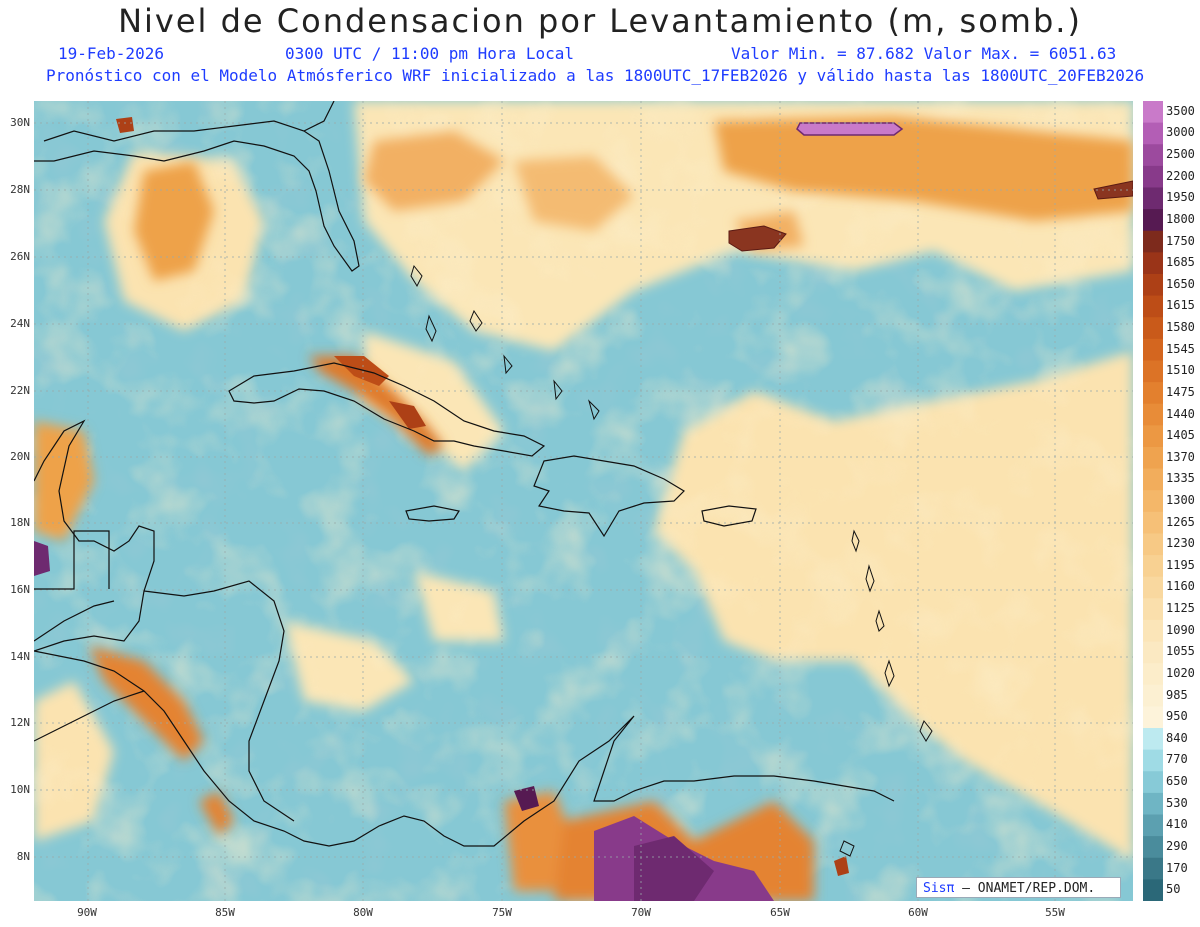 The height and width of the screenshot is (927, 1200). What do you see at coordinates (225, 912) in the screenshot?
I see `lon-label: 85W` at bounding box center [225, 912].